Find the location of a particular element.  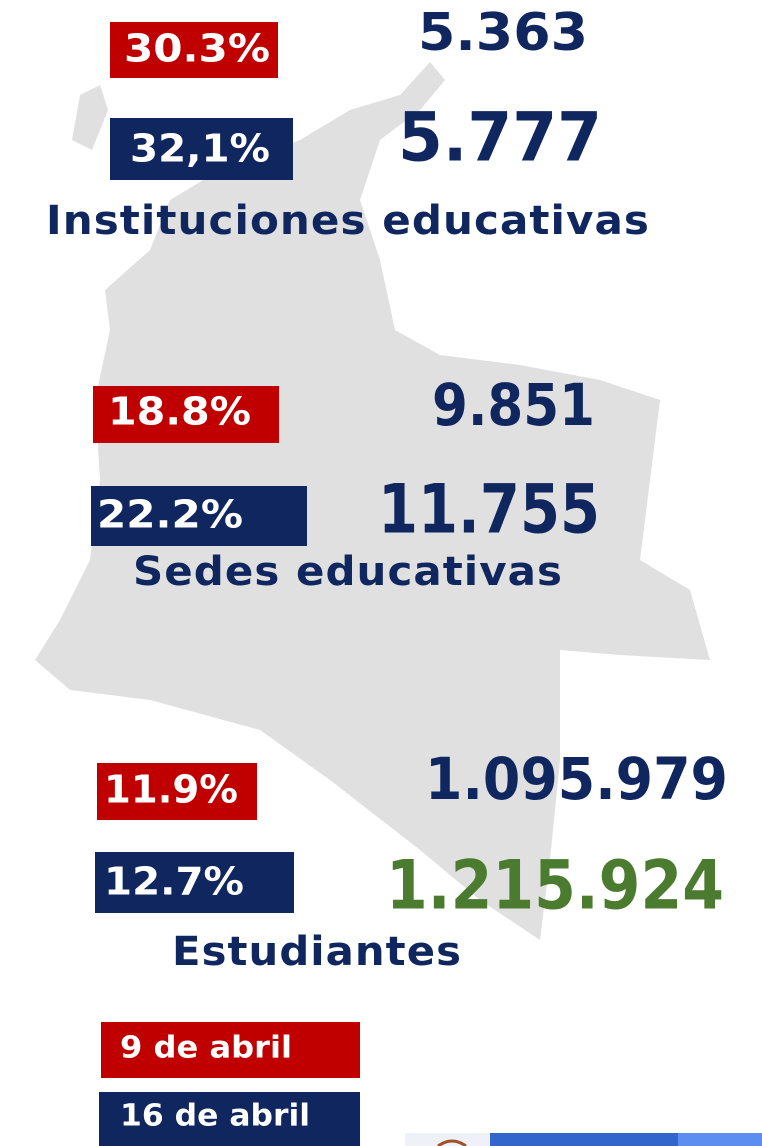

section-label: Estudiantes is located at coordinates (317, 952).